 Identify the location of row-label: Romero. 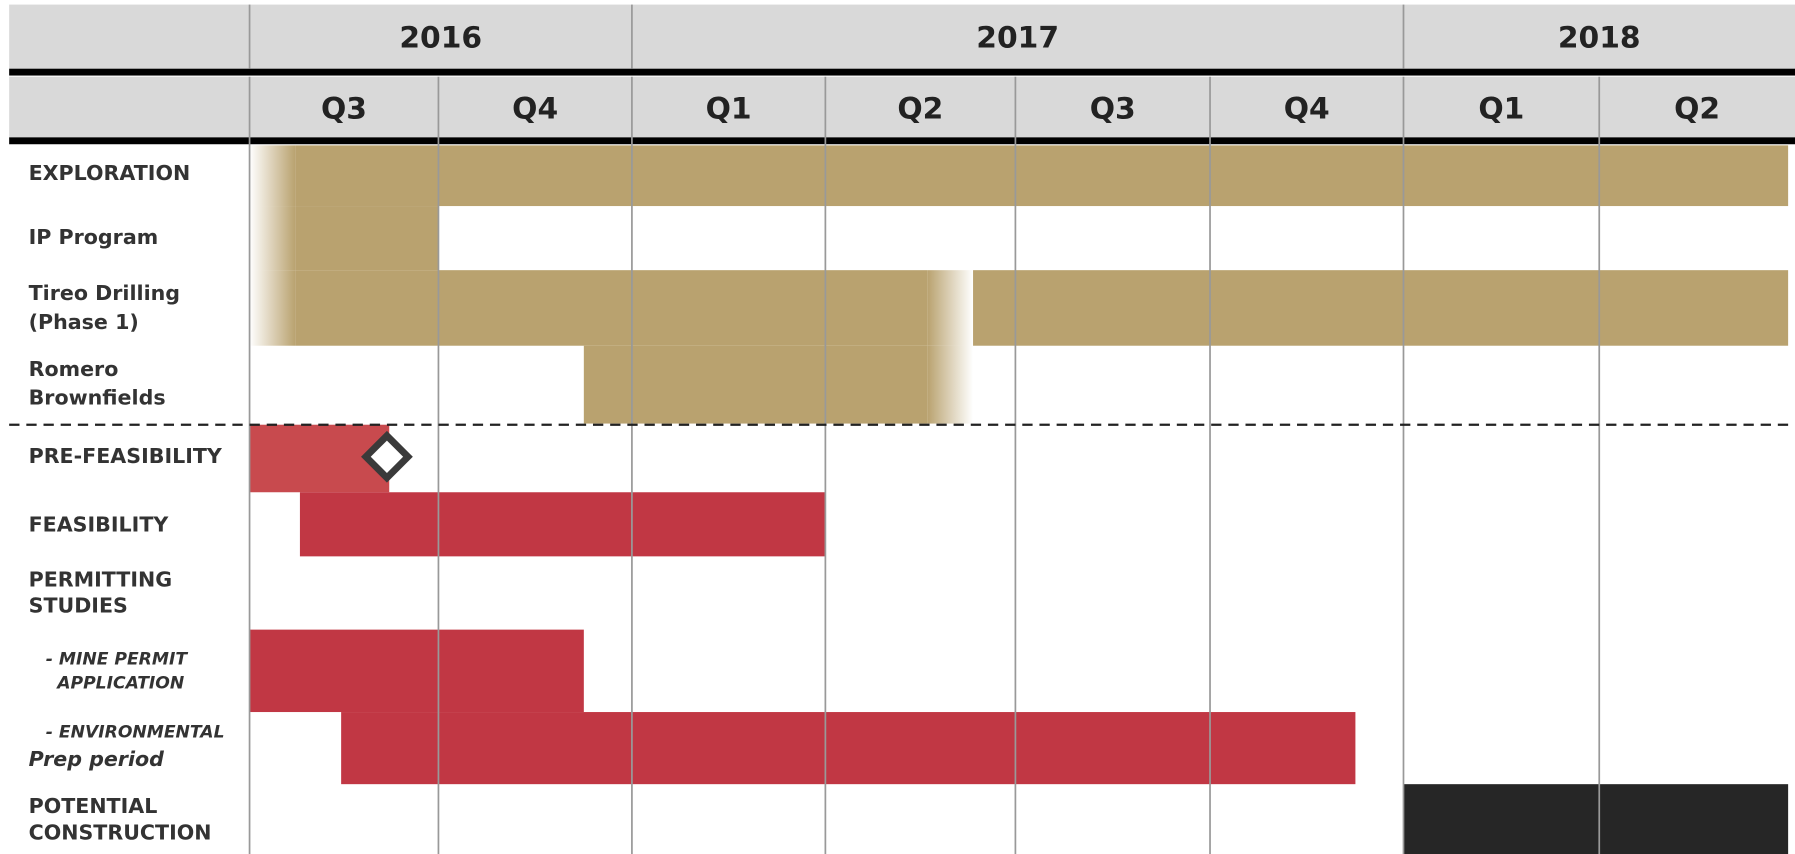
(74, 369).